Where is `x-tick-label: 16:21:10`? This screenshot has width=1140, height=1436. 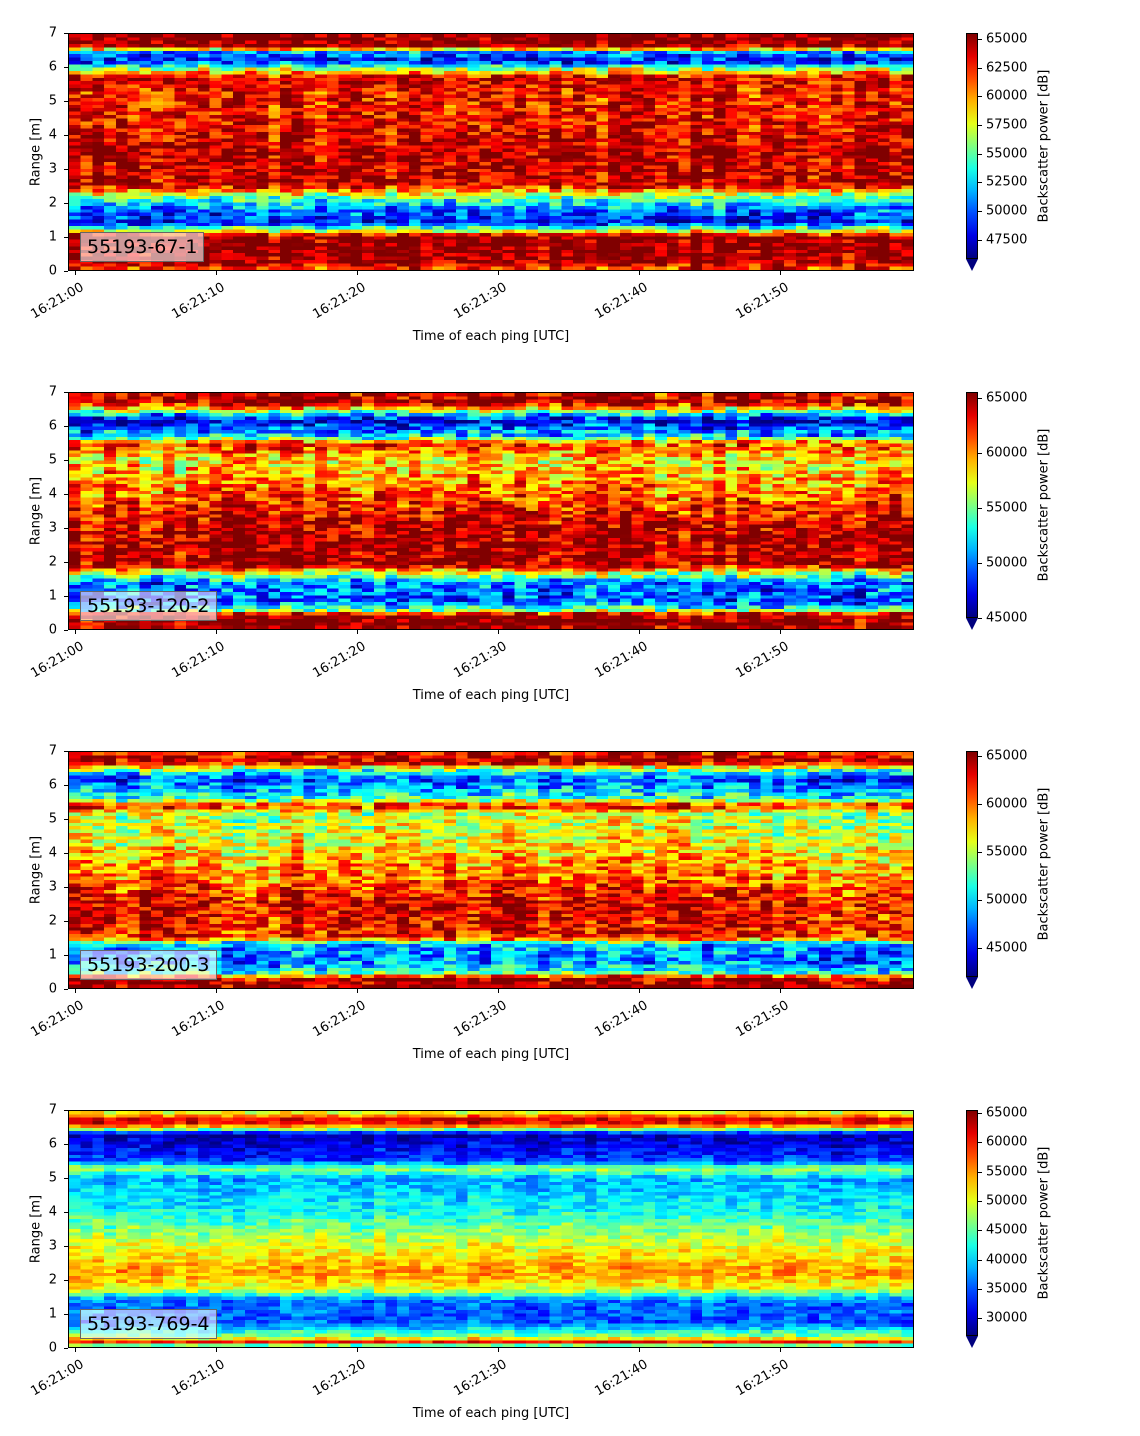
x-tick-label: 16:21:10 is located at coordinates (198, 660).